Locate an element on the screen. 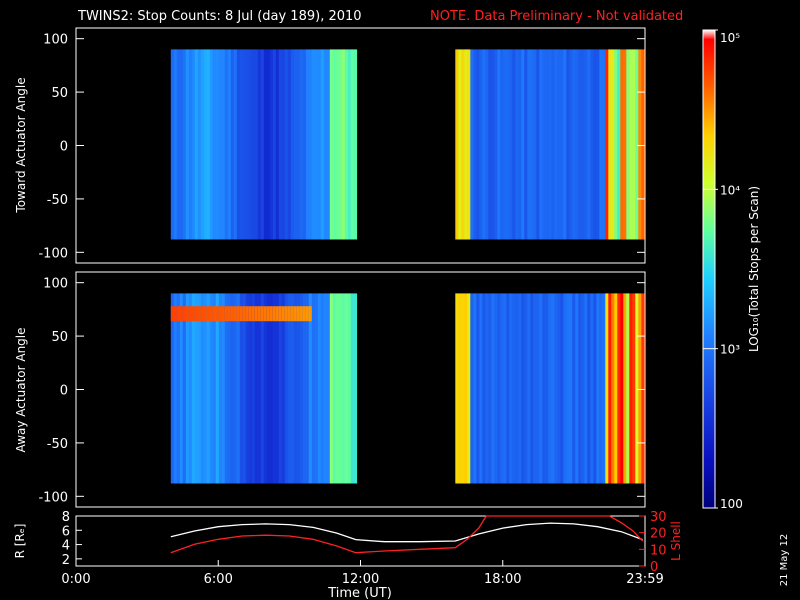 This screenshot has height=600, width=800. date-stamp: 21 May 12 is located at coordinates (784, 560).